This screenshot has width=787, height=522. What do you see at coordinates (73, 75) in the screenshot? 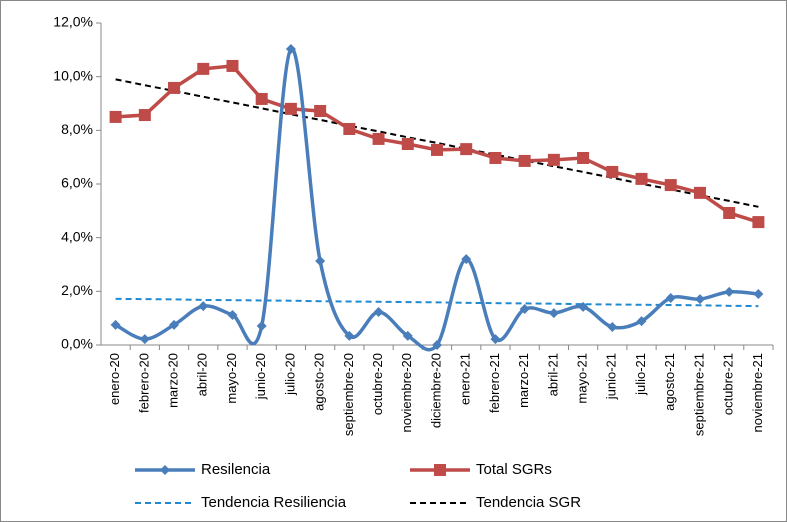
I see `y-tick-label: 10,0%` at bounding box center [73, 75].